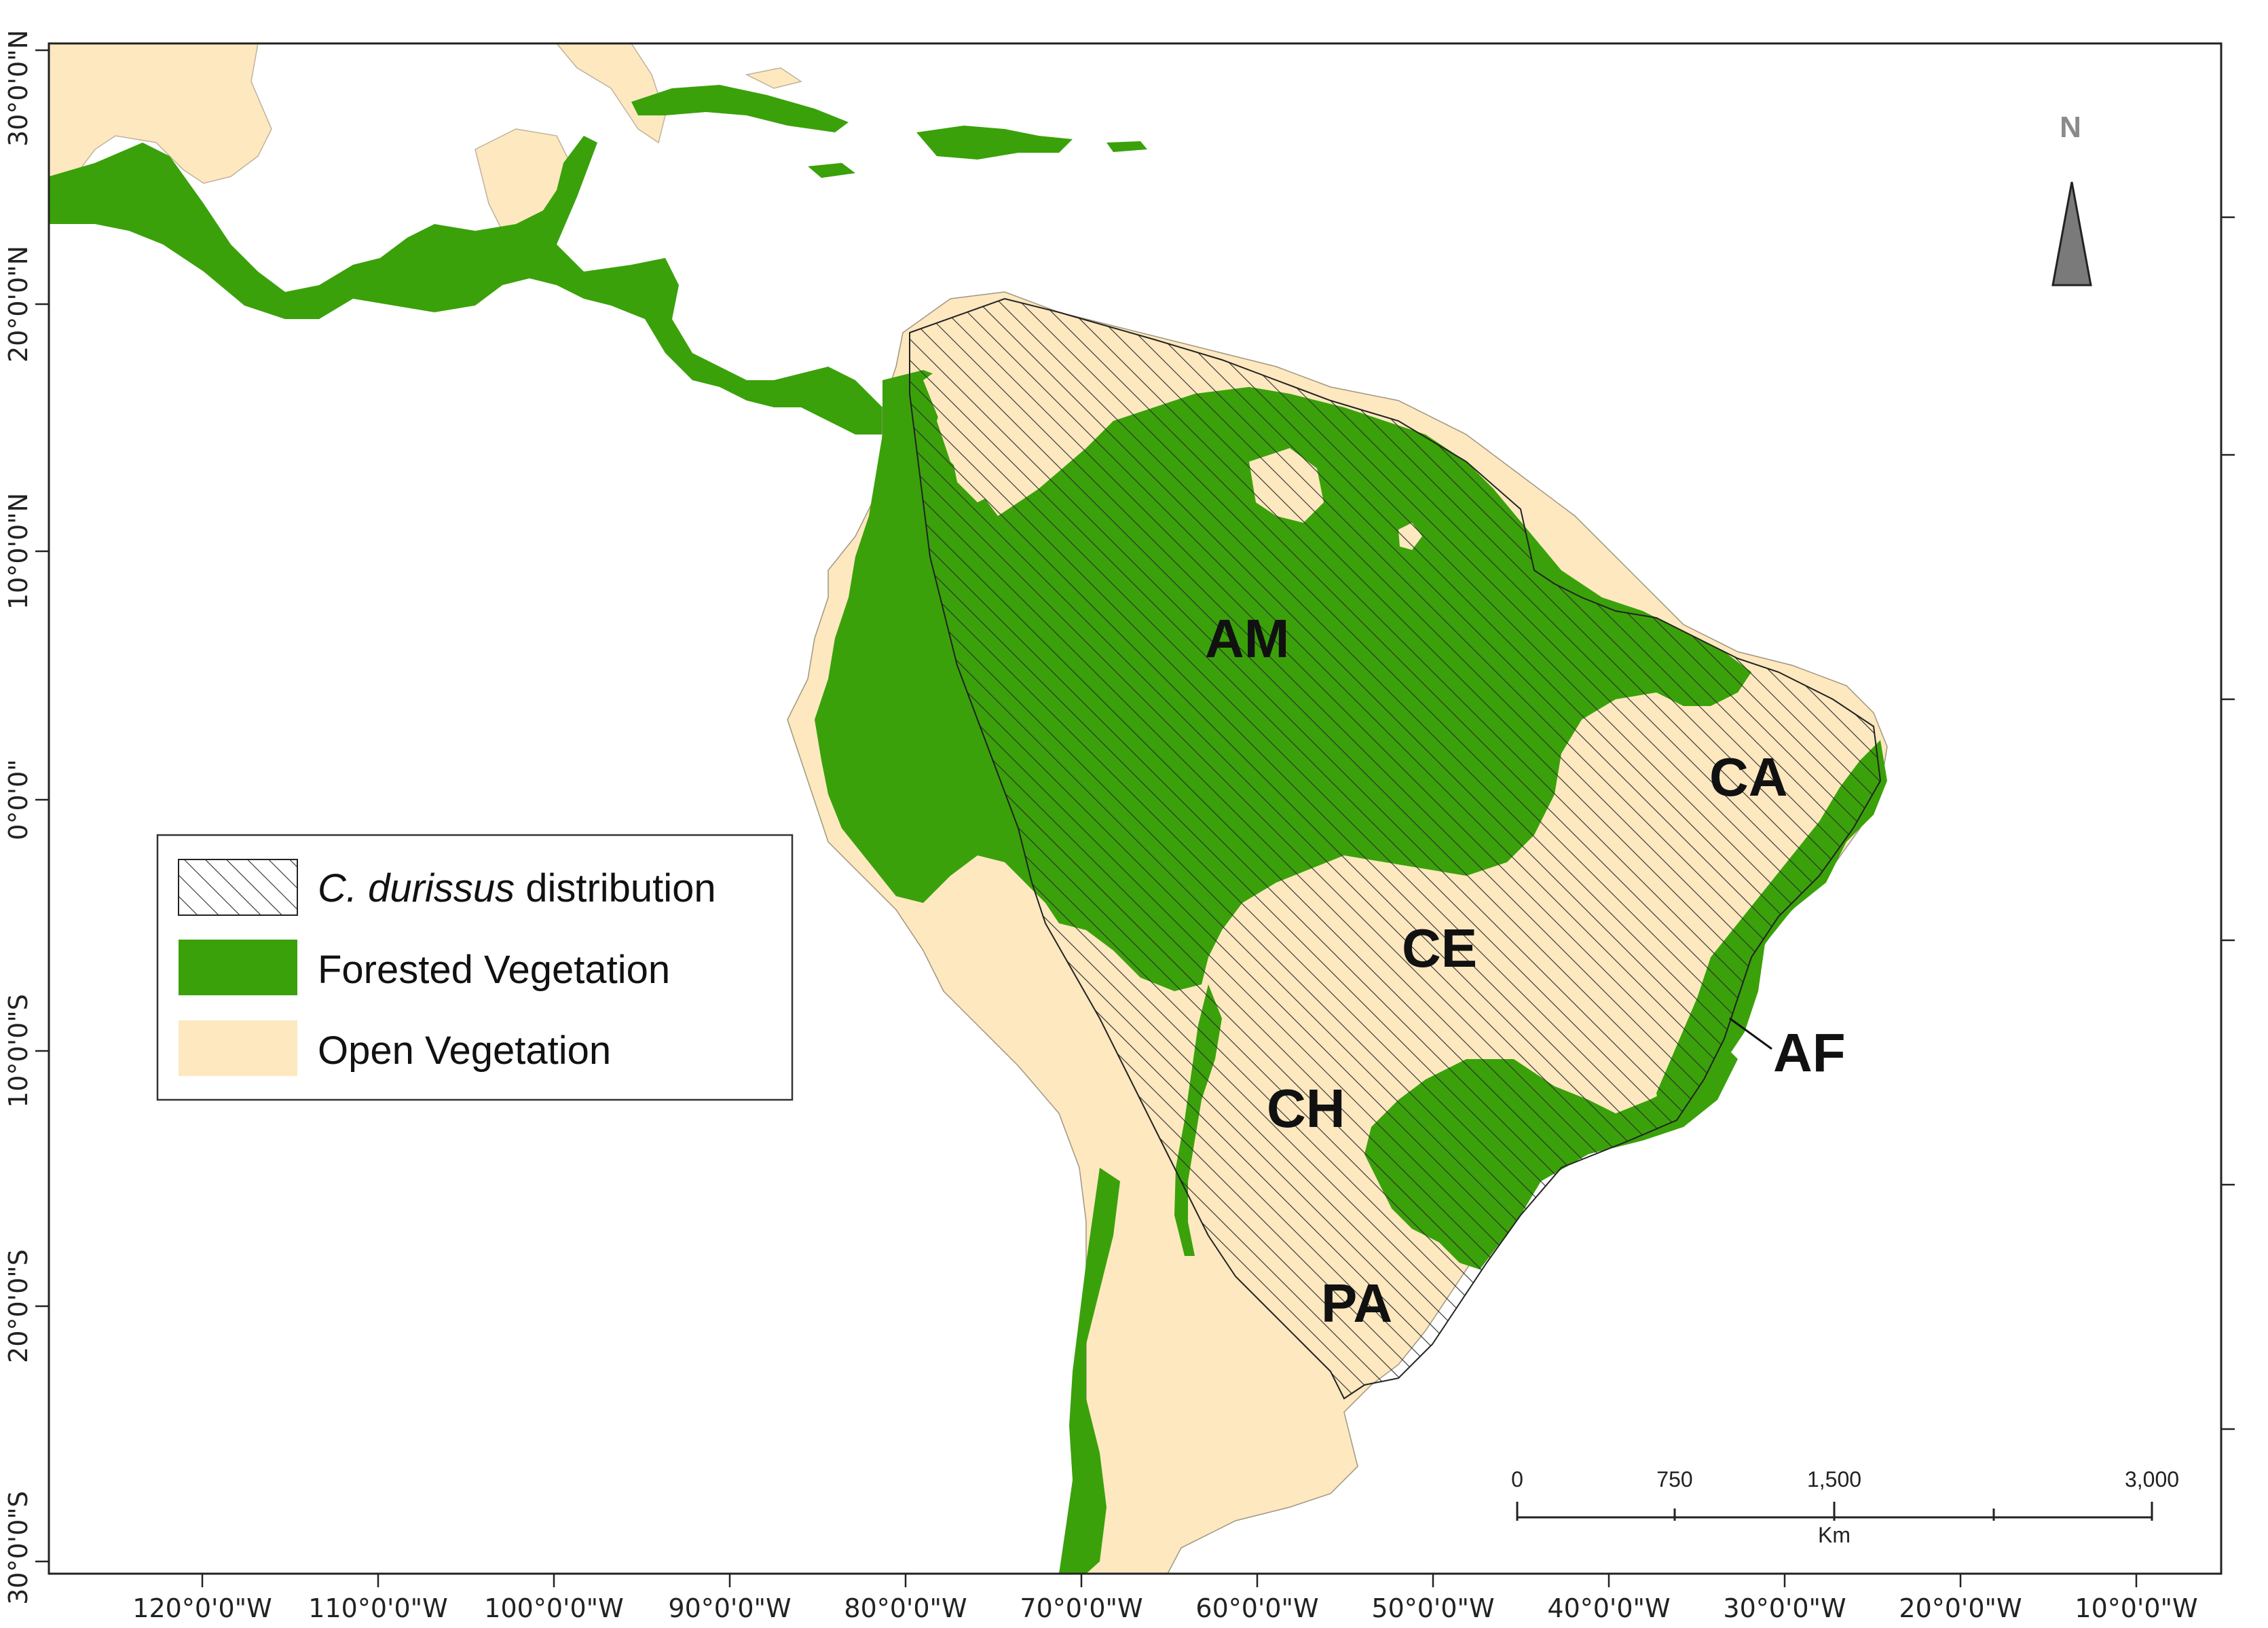  Describe the element at coordinates (2071, 234) in the screenshot. I see `north-arrow-icon` at that location.